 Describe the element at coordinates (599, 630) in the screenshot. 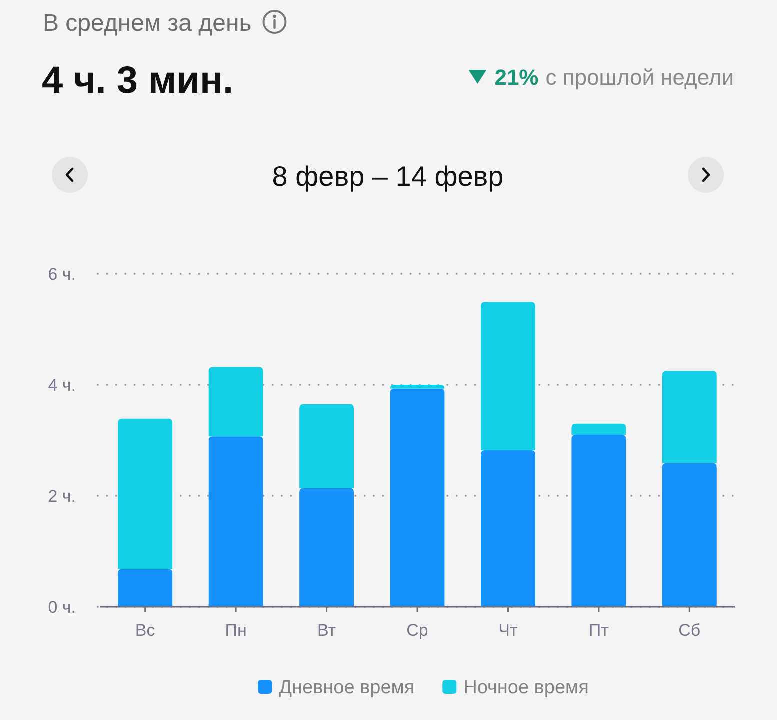

I see `x-tick-label: Пт` at that location.